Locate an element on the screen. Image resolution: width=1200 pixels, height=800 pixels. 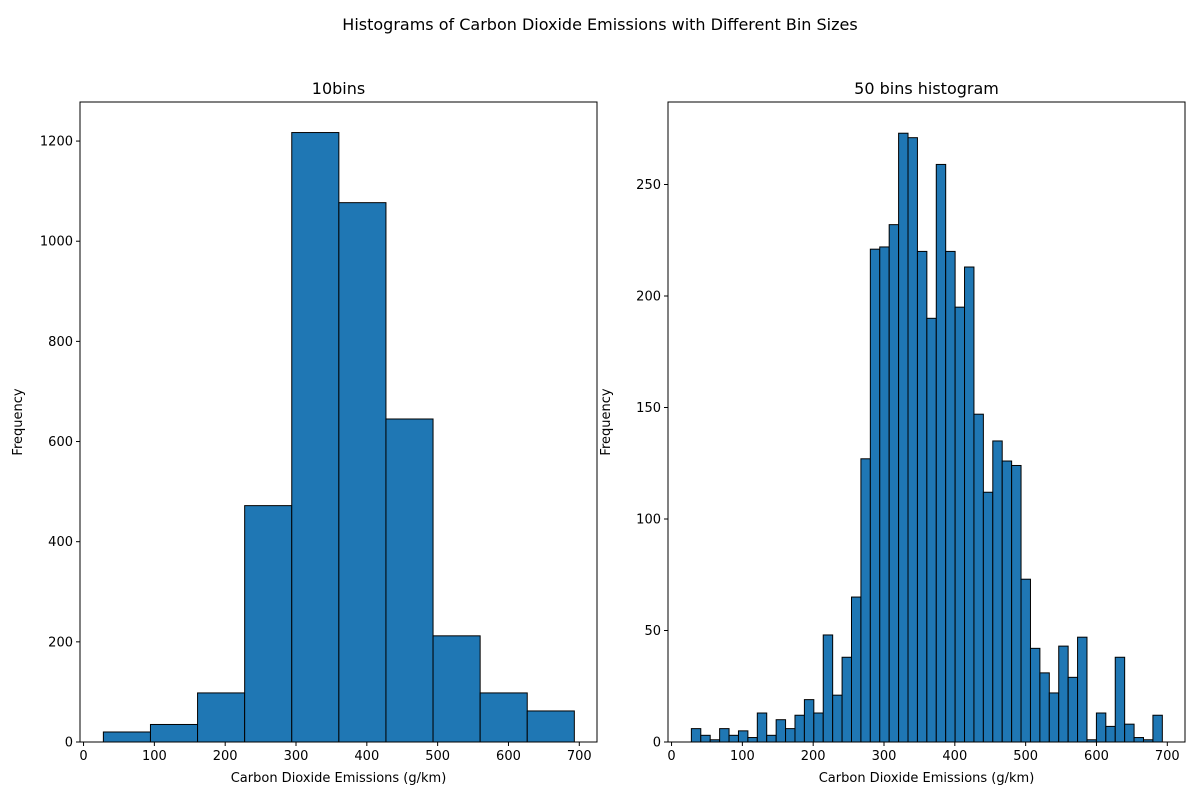
y-tick-label: 150 is located at coordinates (648, 408).